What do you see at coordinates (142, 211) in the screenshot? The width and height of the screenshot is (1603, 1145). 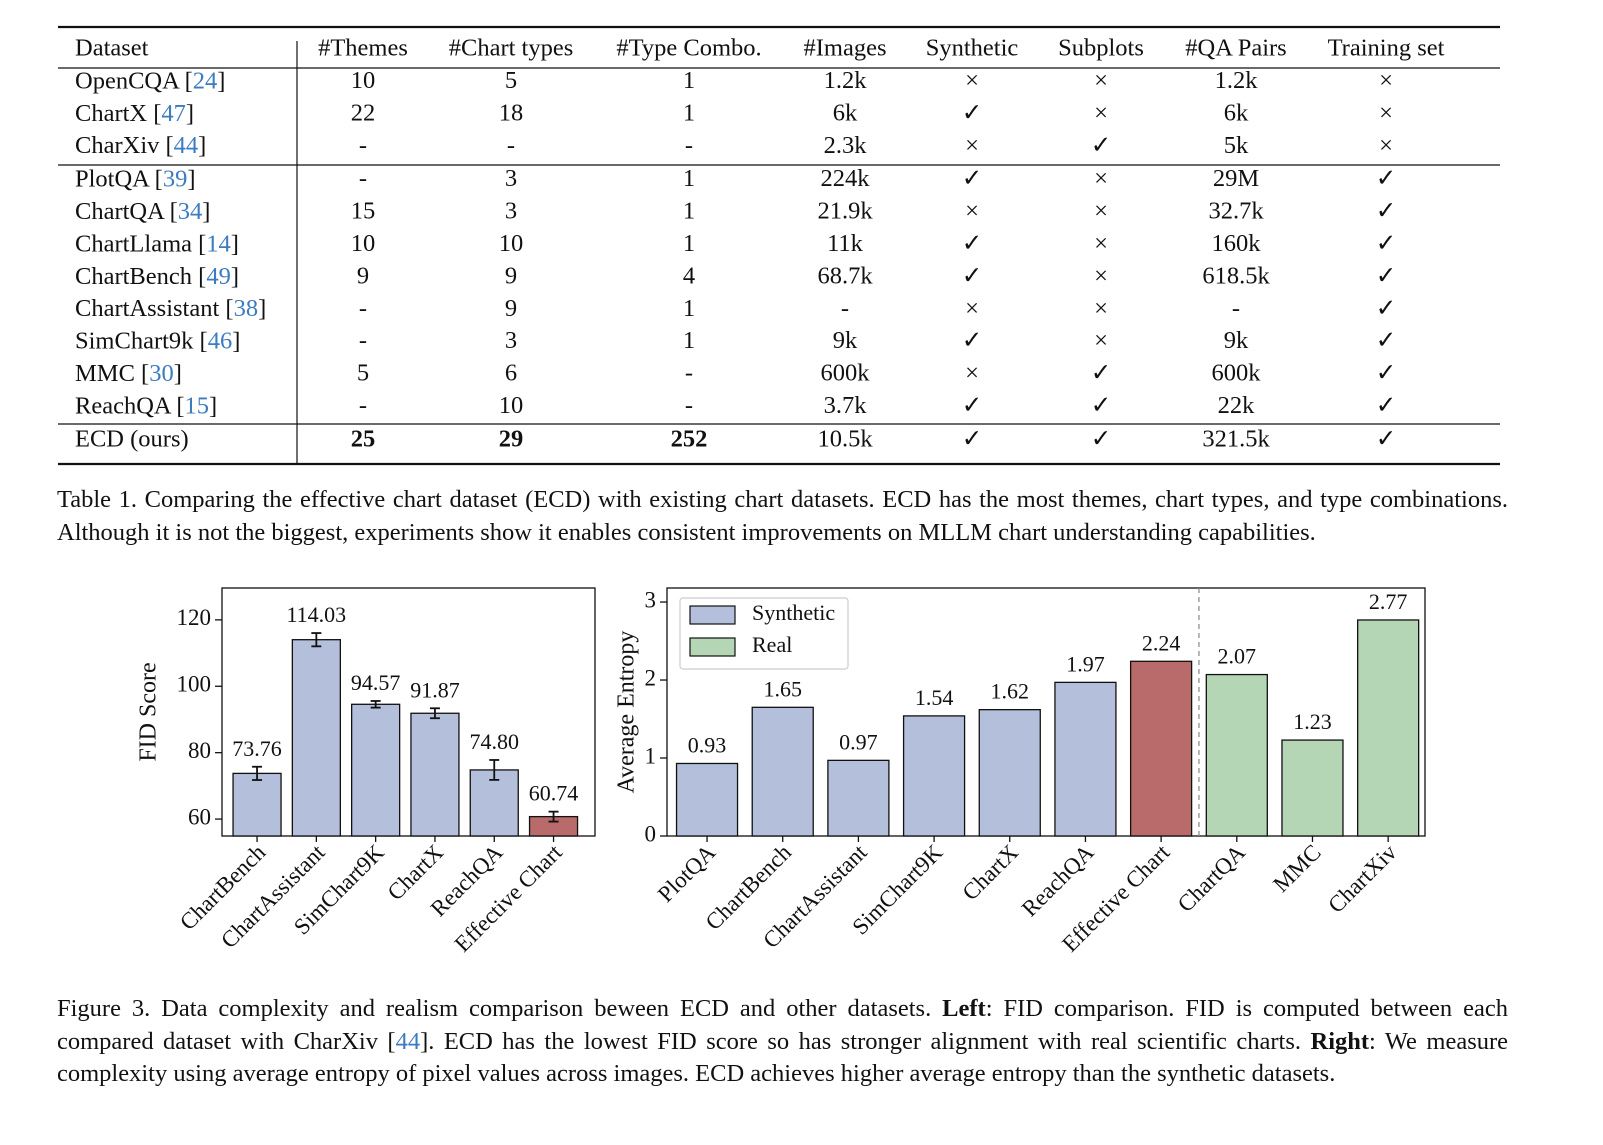 I see `table-cell: ChartQA [34]` at bounding box center [142, 211].